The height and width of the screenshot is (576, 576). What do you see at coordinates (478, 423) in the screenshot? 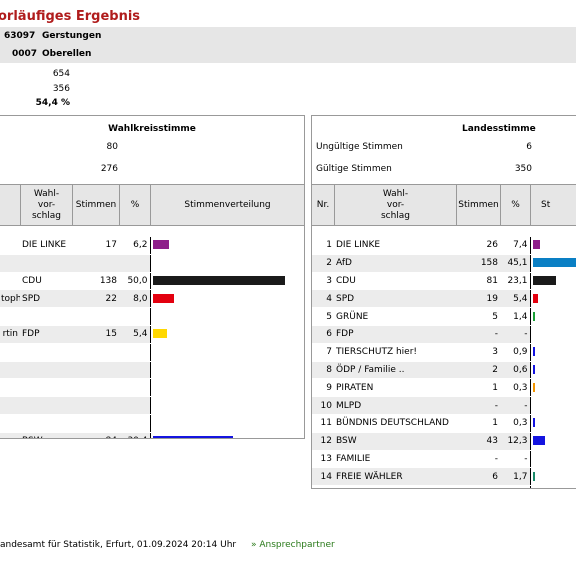
I see `votes: 1` at bounding box center [478, 423].